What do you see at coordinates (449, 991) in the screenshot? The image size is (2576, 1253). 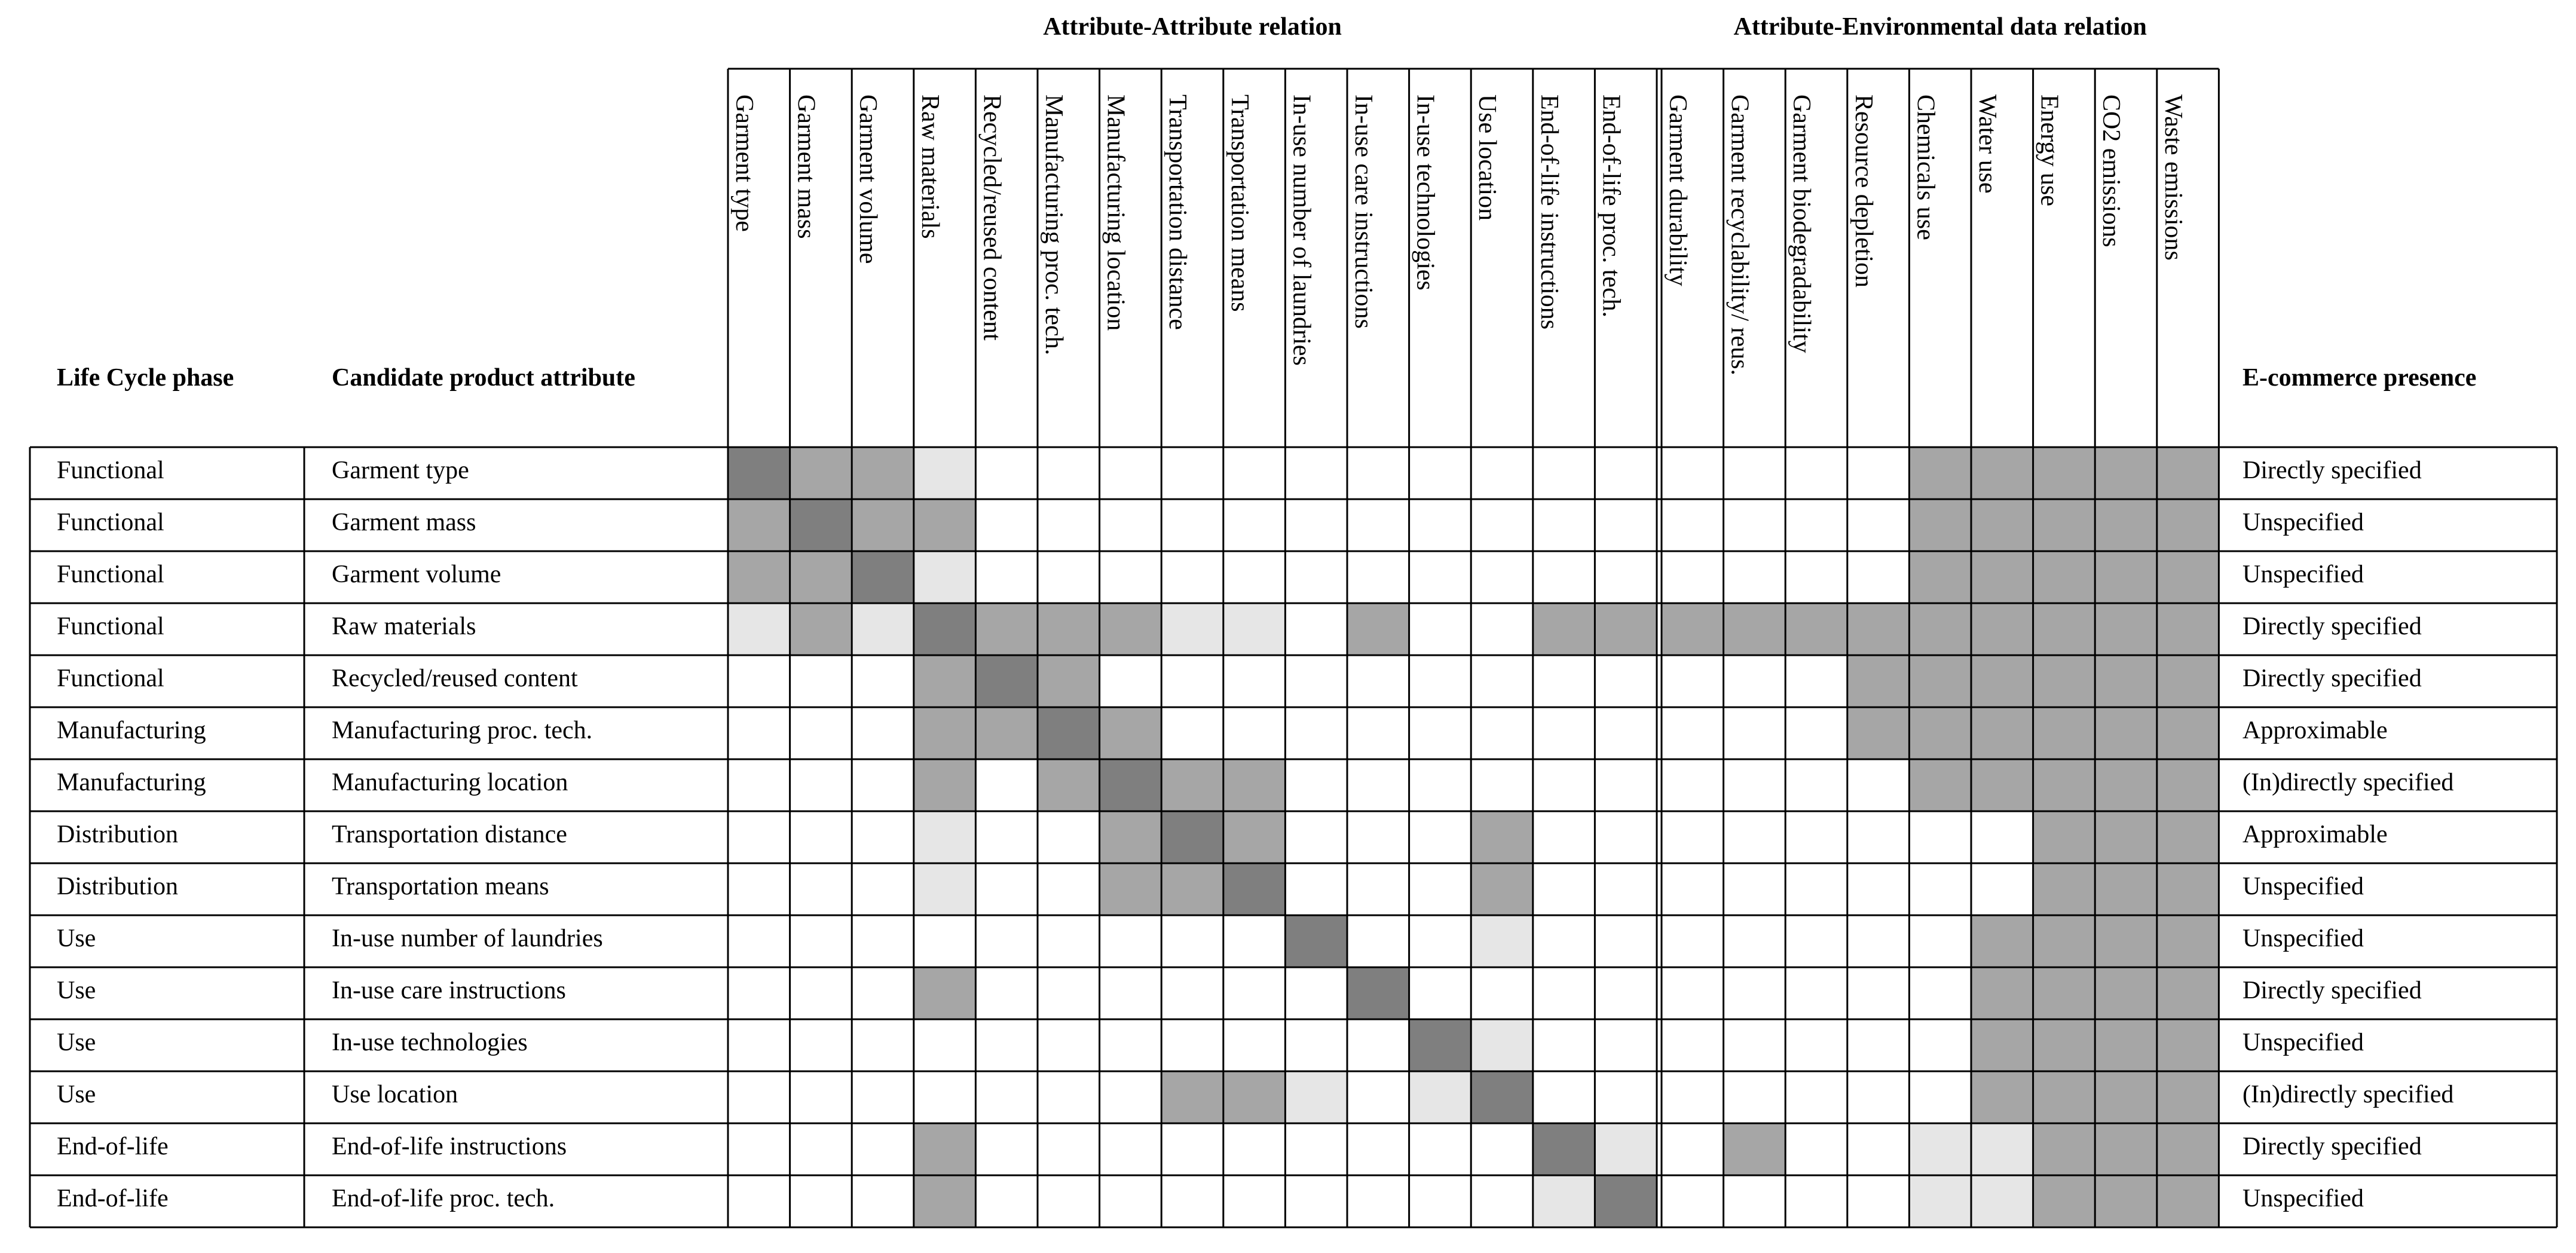 I see `attribute-cell: In-use care instructions` at bounding box center [449, 991].